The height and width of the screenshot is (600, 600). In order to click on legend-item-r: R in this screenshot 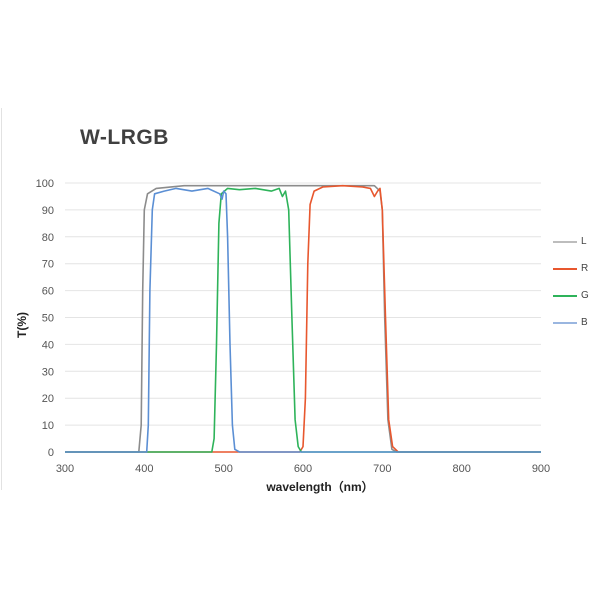, I will do `click(571, 268)`.